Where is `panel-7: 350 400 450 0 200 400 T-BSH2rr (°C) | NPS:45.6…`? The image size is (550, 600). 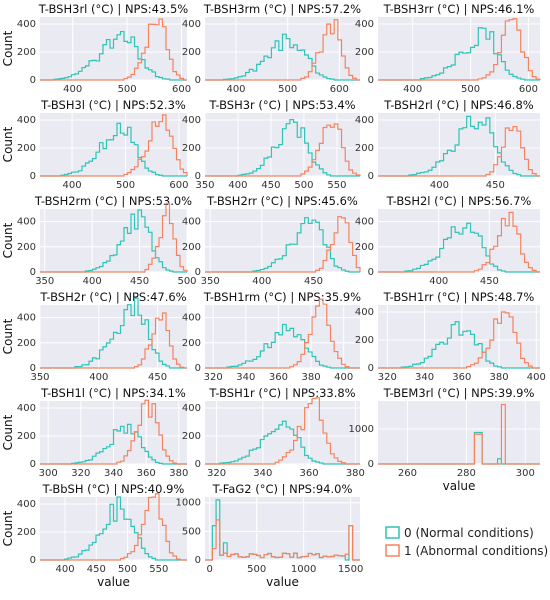
panel-7: 350 400 450 0 200 400 T-BSH2rr (°C) | NPS:45.6… is located at coordinates (271, 240).